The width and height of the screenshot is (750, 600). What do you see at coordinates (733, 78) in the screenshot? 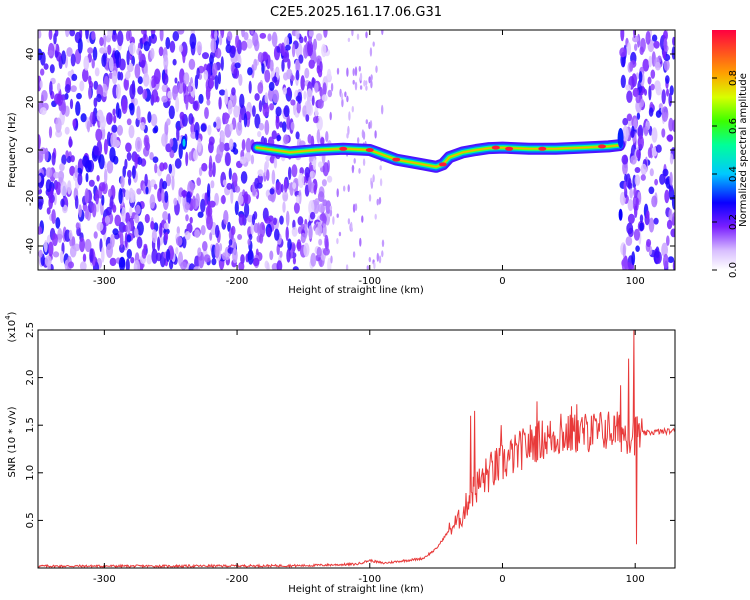
I see `colorbar-tick-label: 0.8` at bounding box center [733, 78].